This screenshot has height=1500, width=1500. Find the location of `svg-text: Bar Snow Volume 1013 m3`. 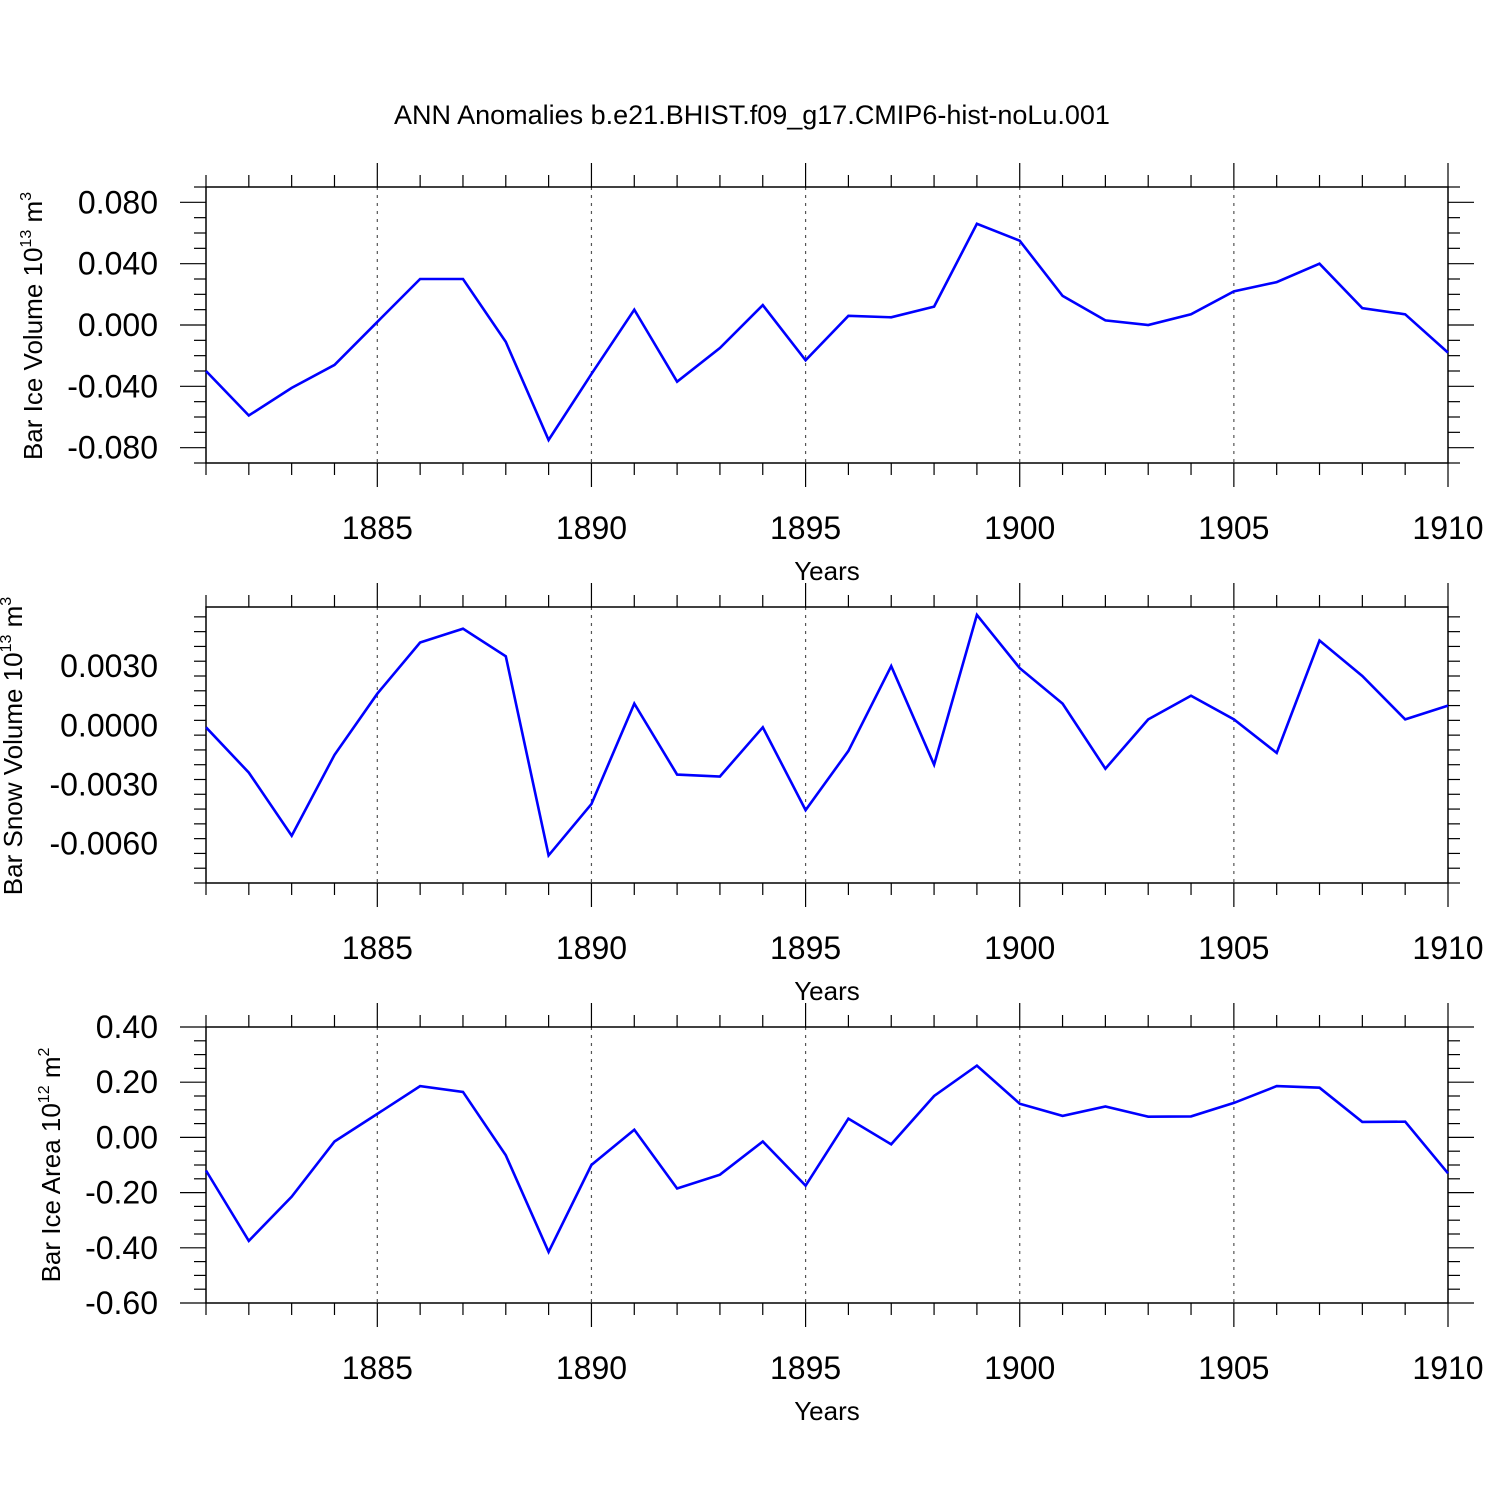

svg-text: Bar Snow Volume 1013 m3 is located at coordinates (14, 746).